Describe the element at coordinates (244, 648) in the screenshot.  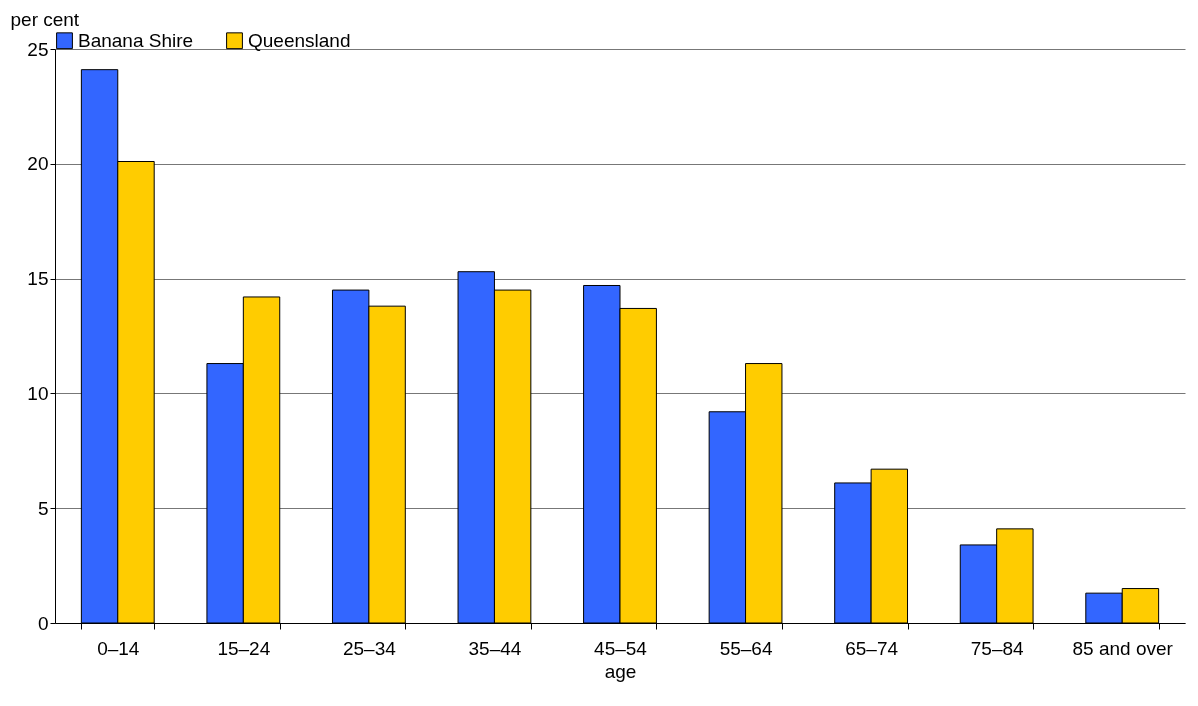
I see `x-tick-label: 15–24` at that location.